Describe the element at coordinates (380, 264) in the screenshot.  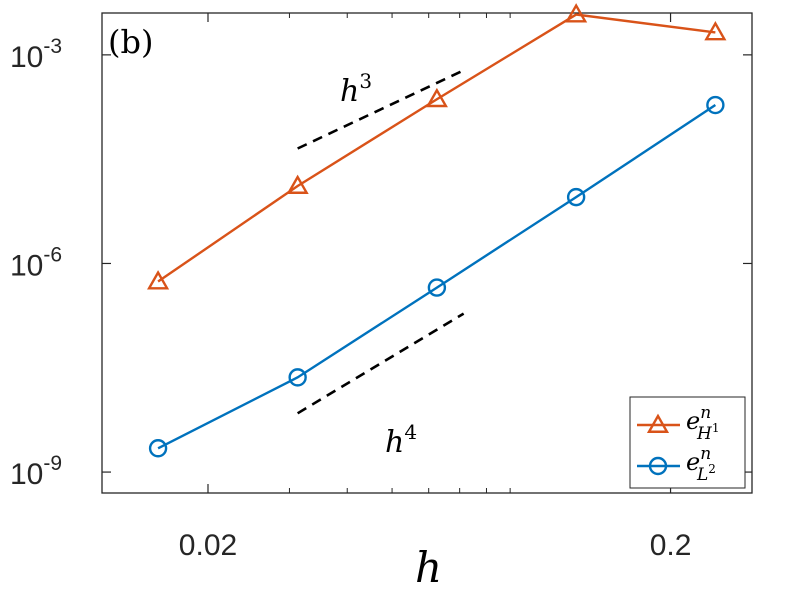
I see `reference-lines: h3 h4` at that location.